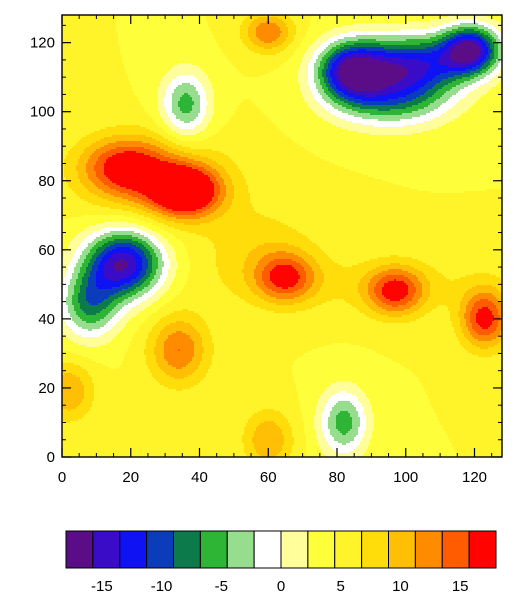  Describe the element at coordinates (46, 181) in the screenshot. I see `y-tick-label: 80` at that location.